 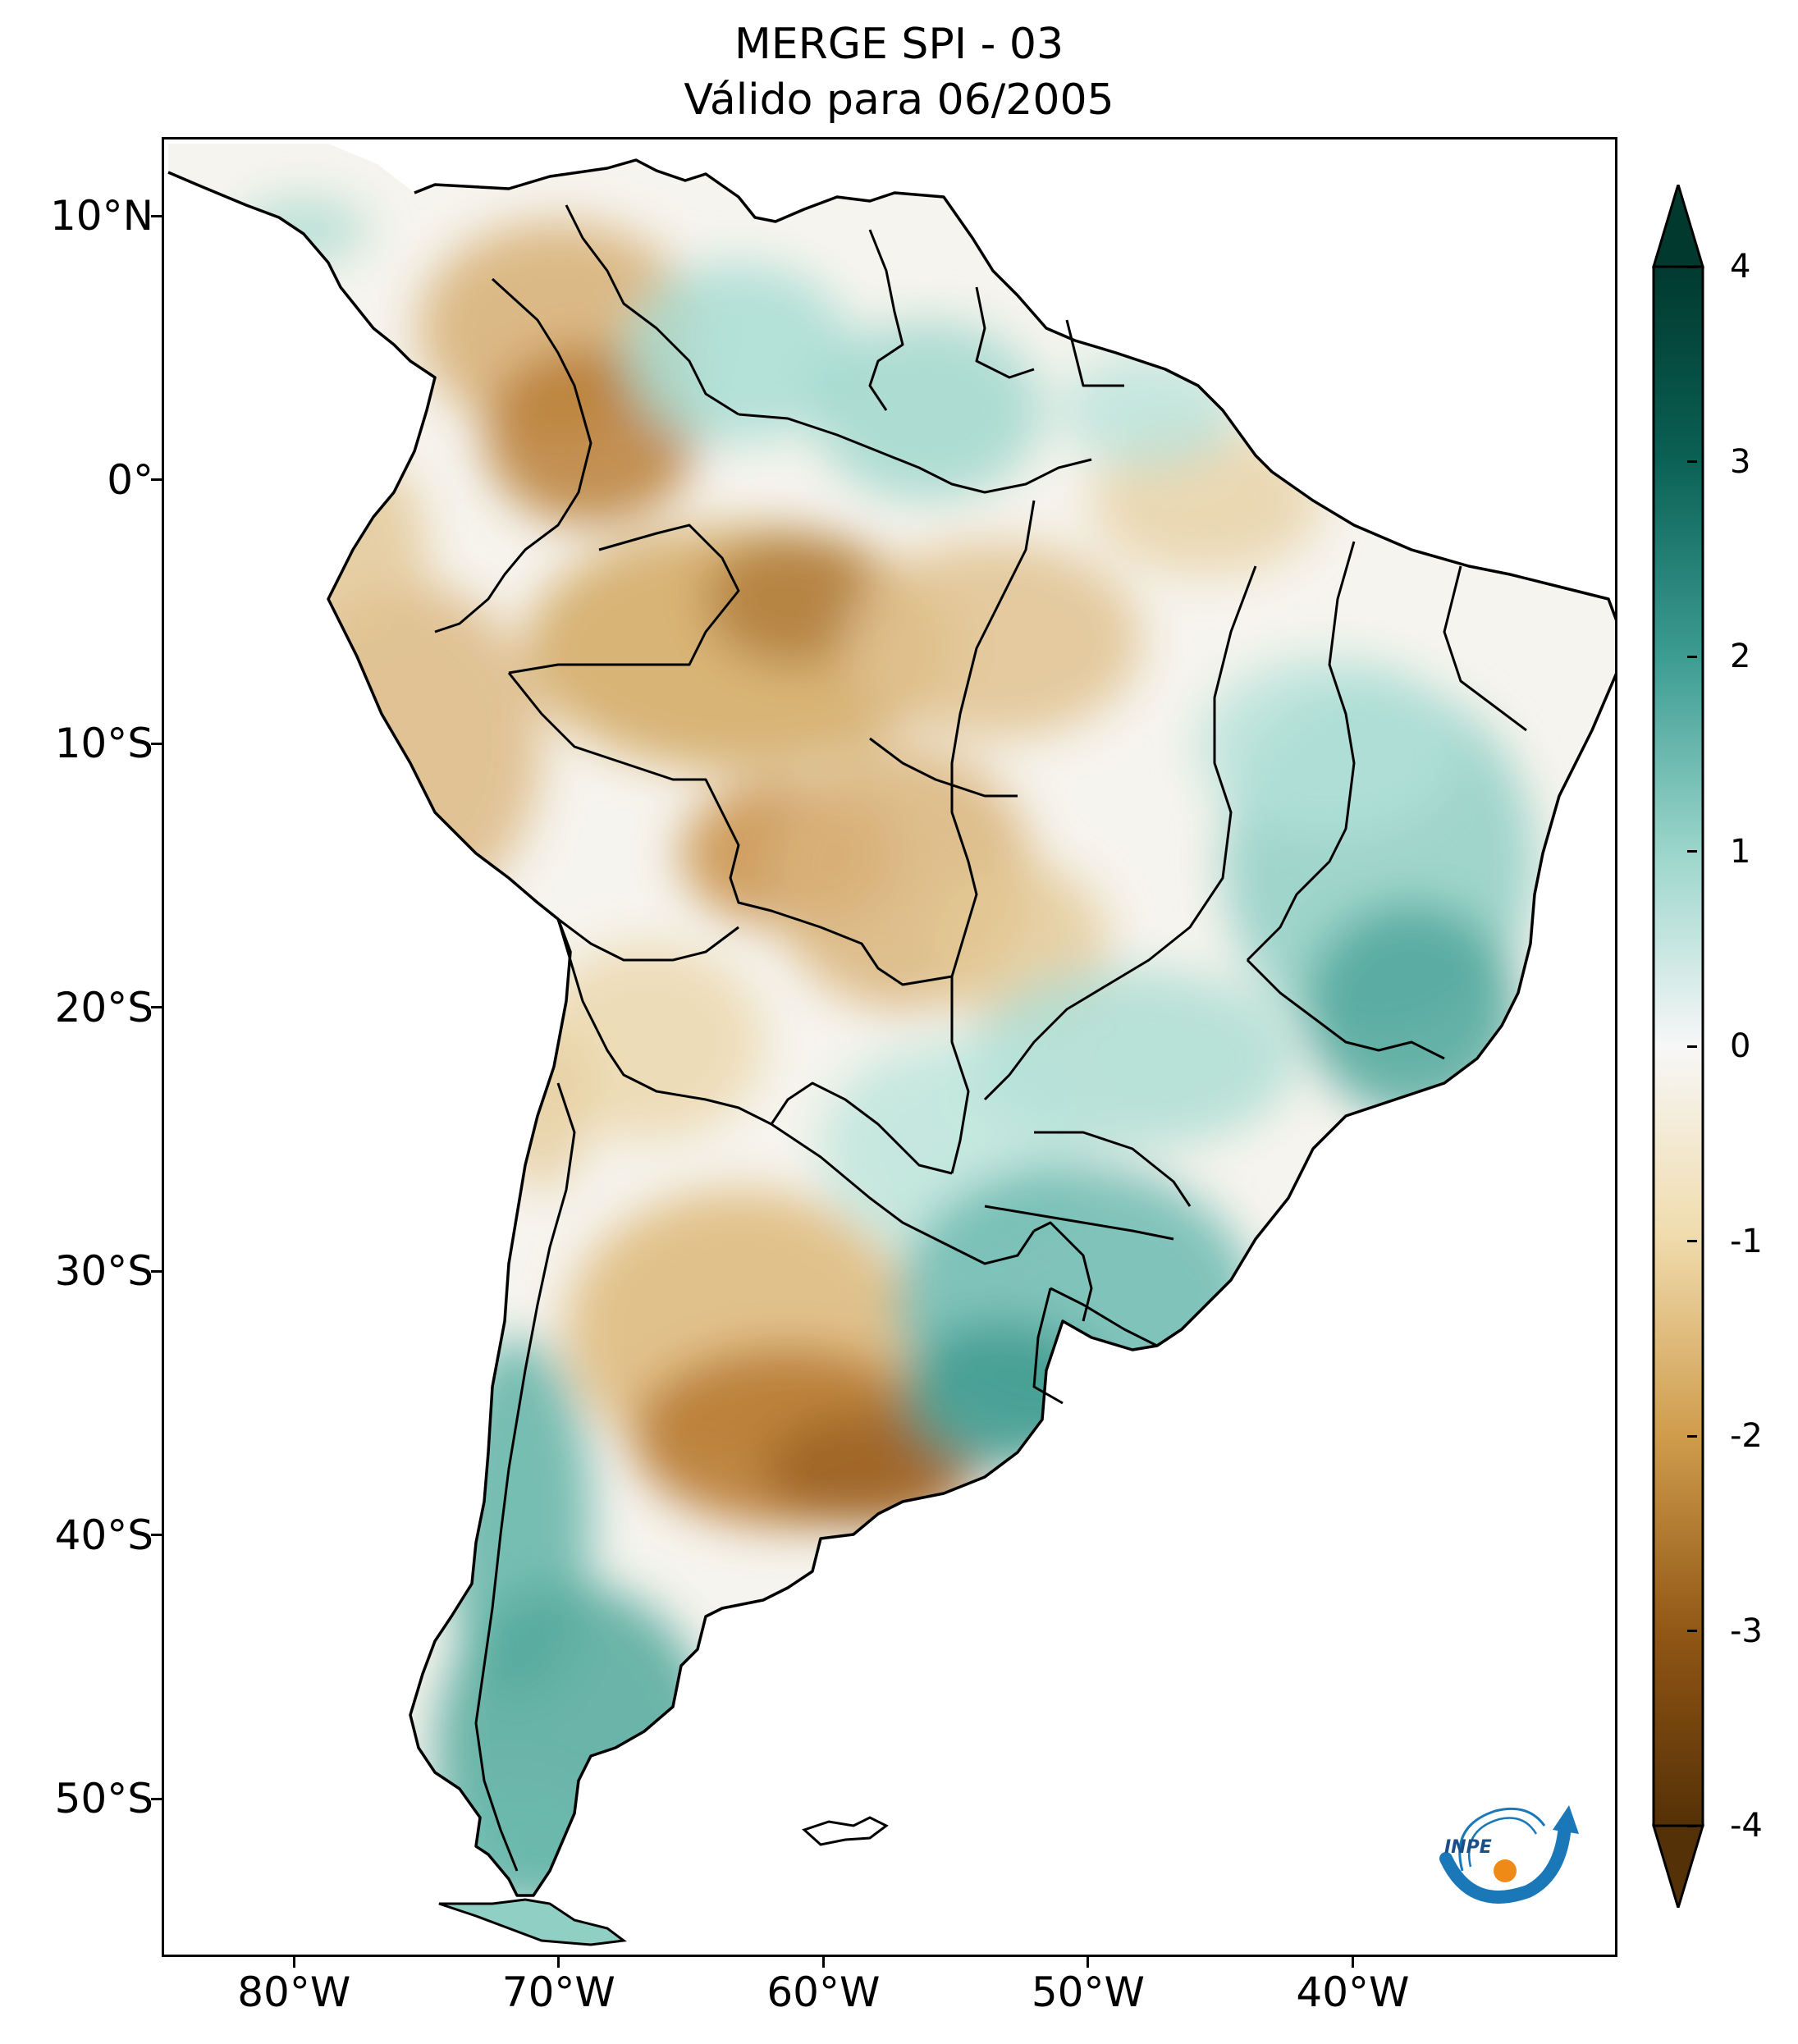 What do you see at coordinates (1149, 410) in the screenshot?
I see `spi-wet-amapa` at bounding box center [1149, 410].